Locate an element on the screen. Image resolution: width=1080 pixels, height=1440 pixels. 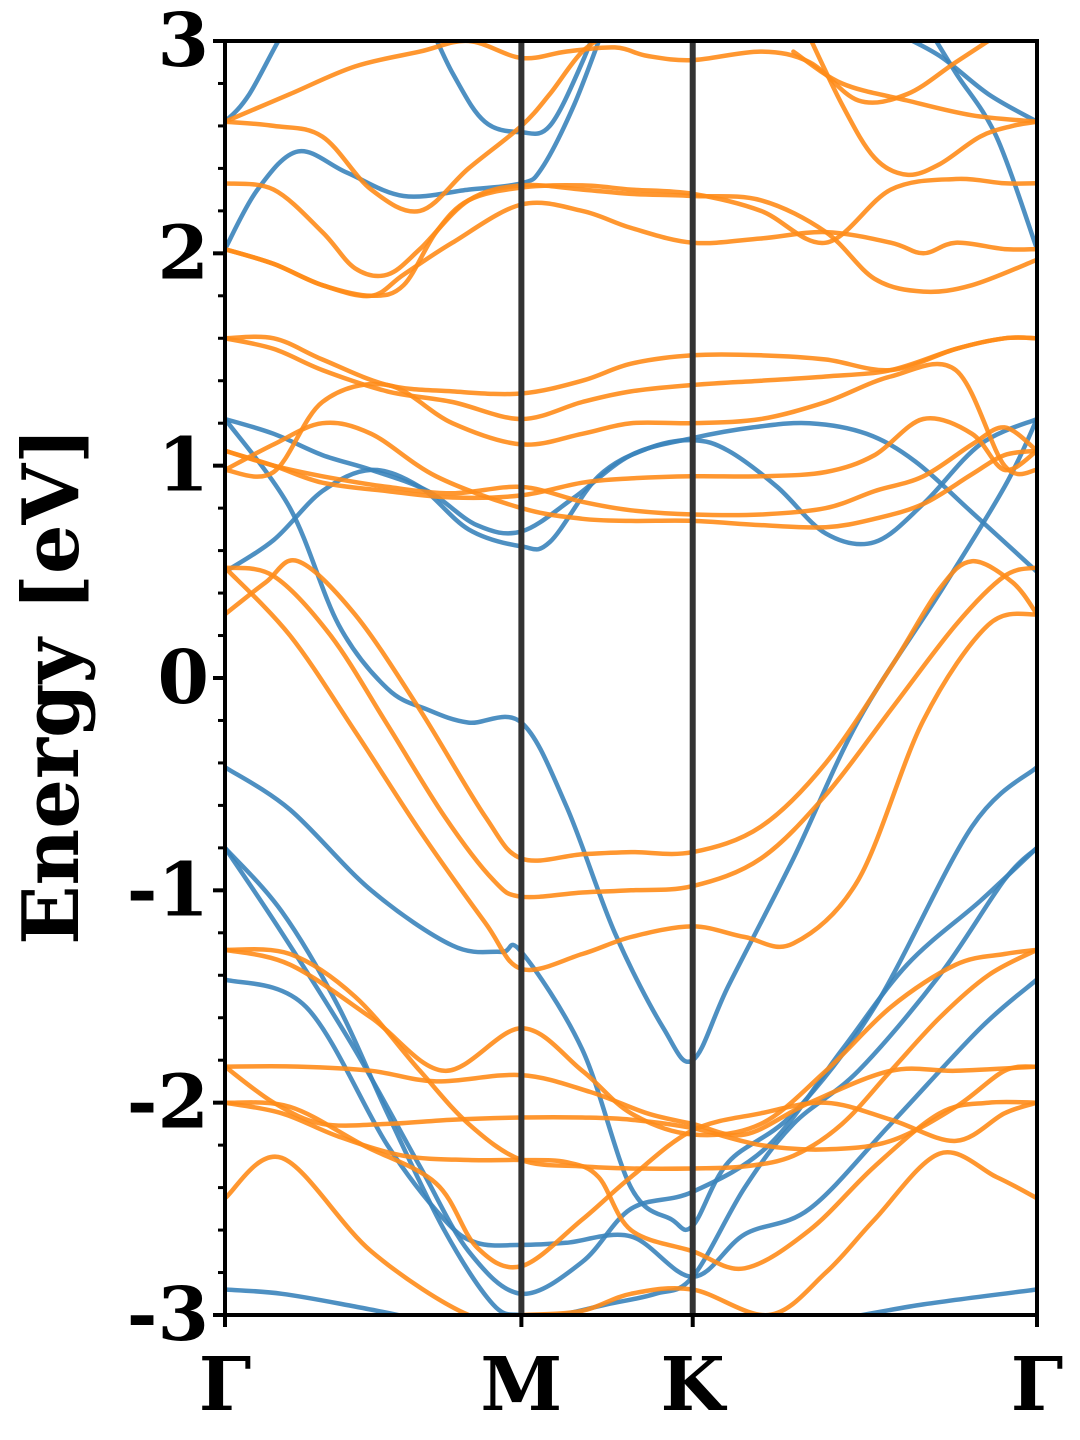
x-tick-label: M is located at coordinates (521, 1385).